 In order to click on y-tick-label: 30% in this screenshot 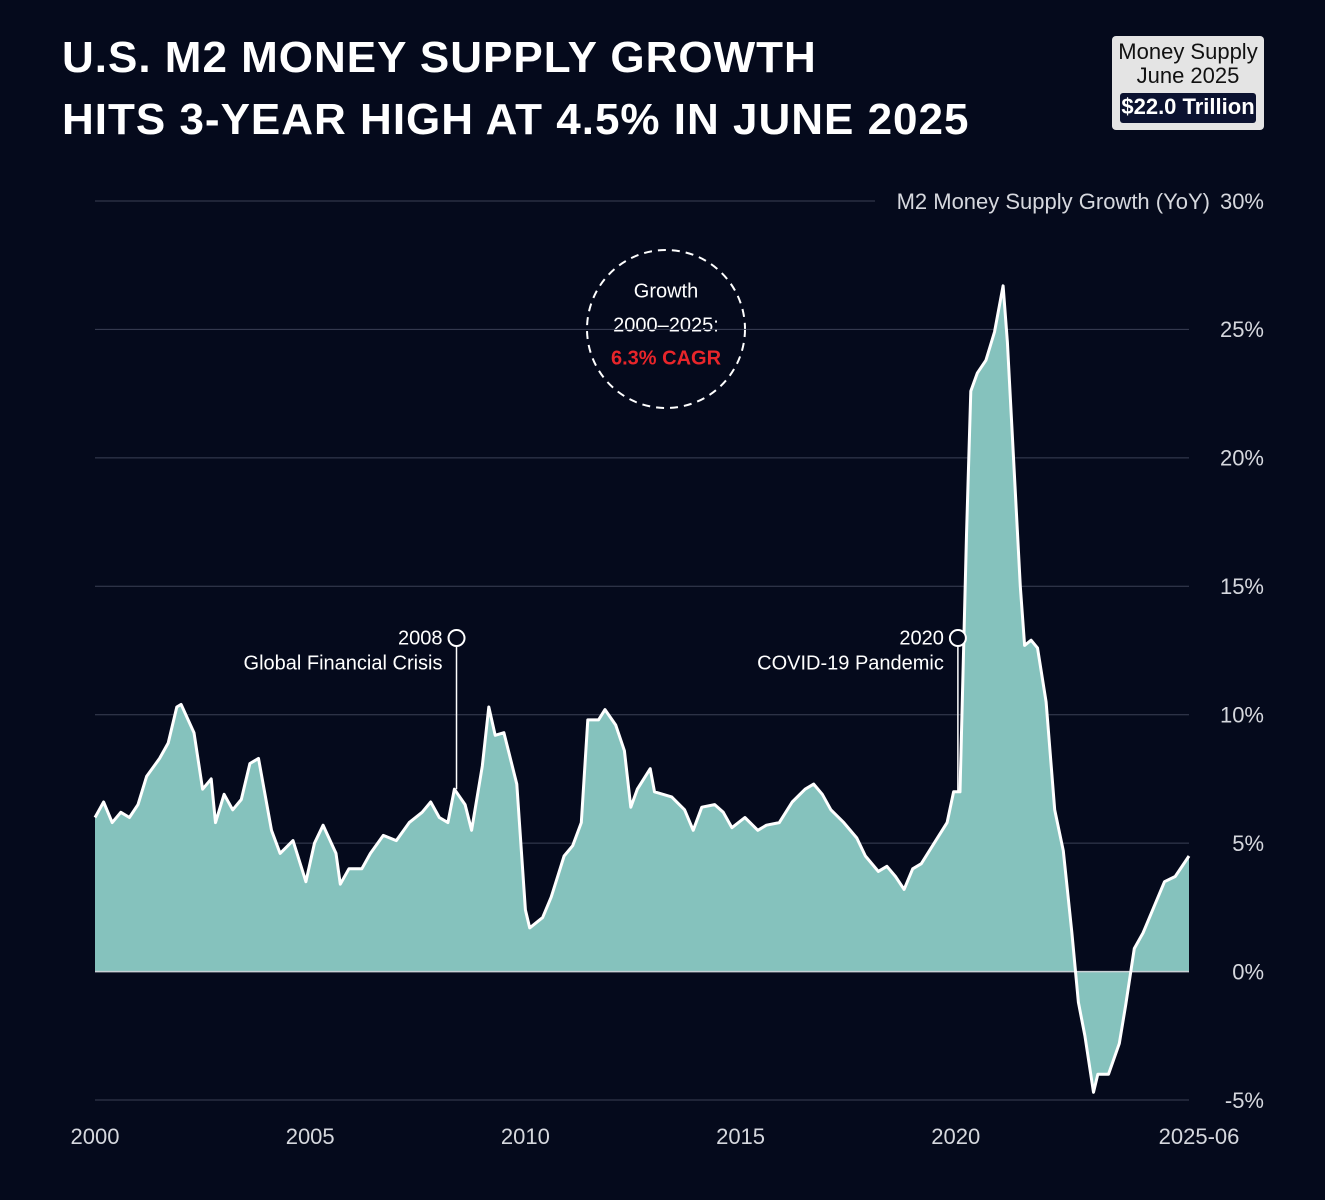, I will do `click(1242, 201)`.